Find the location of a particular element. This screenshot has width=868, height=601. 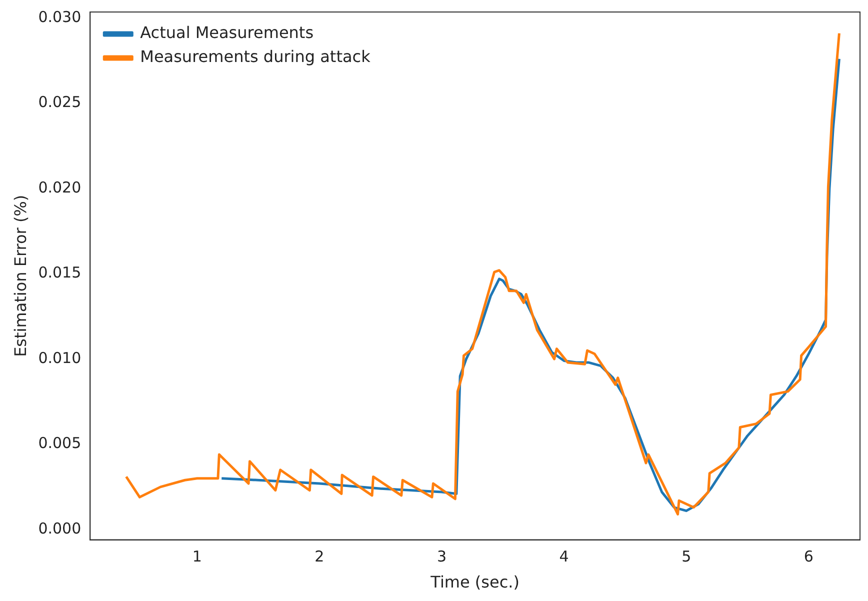

y-tick-label: 0.000 is located at coordinates (60, 528).